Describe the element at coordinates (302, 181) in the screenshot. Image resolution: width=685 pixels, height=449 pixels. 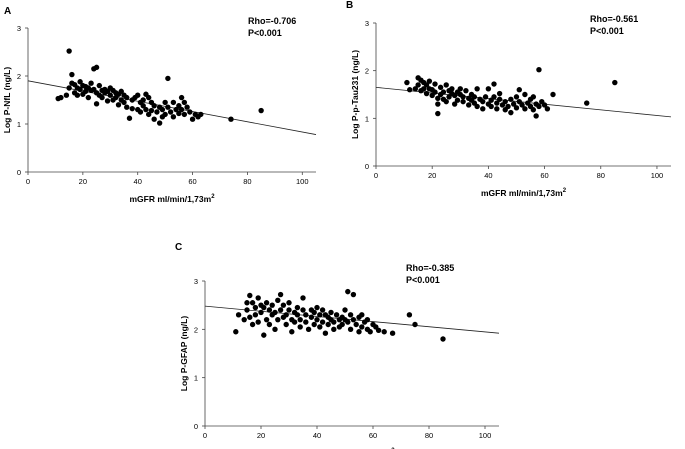
I see `panel-a-x-tick-label: 100` at that location.